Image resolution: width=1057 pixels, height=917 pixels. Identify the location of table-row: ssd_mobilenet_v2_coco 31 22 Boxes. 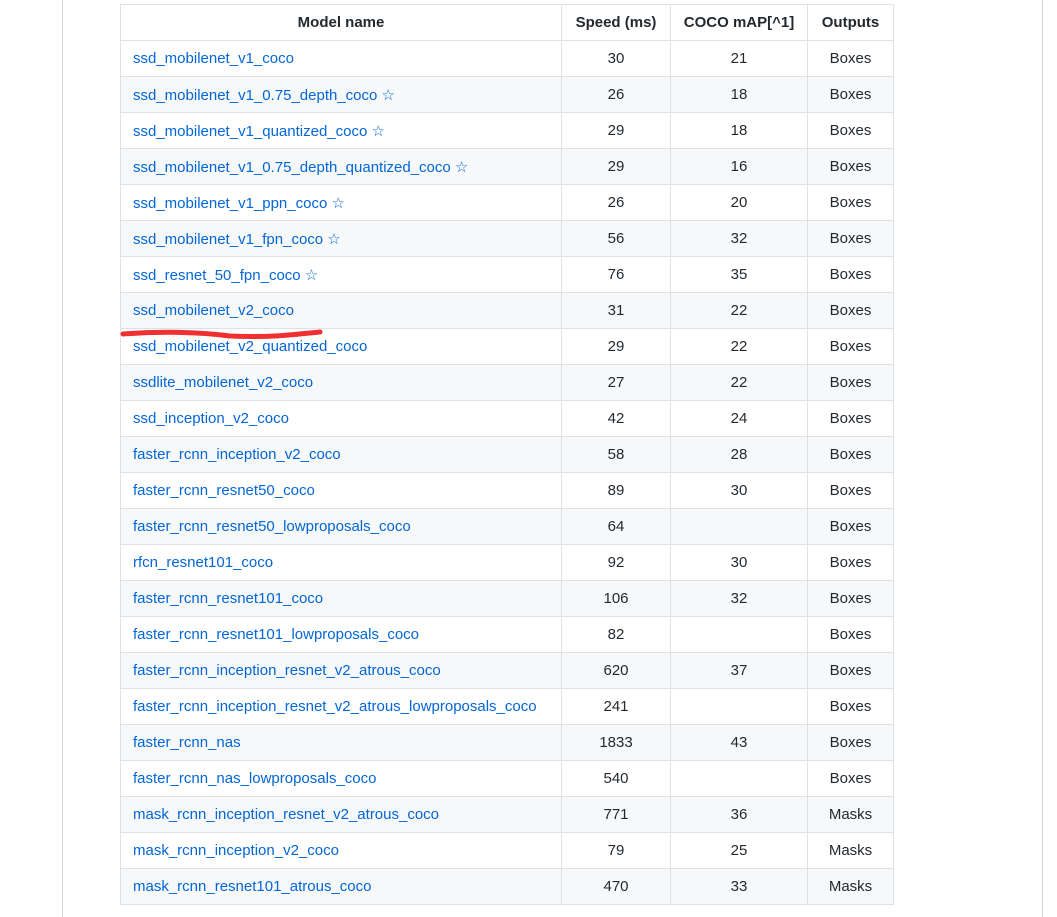
(507, 310).